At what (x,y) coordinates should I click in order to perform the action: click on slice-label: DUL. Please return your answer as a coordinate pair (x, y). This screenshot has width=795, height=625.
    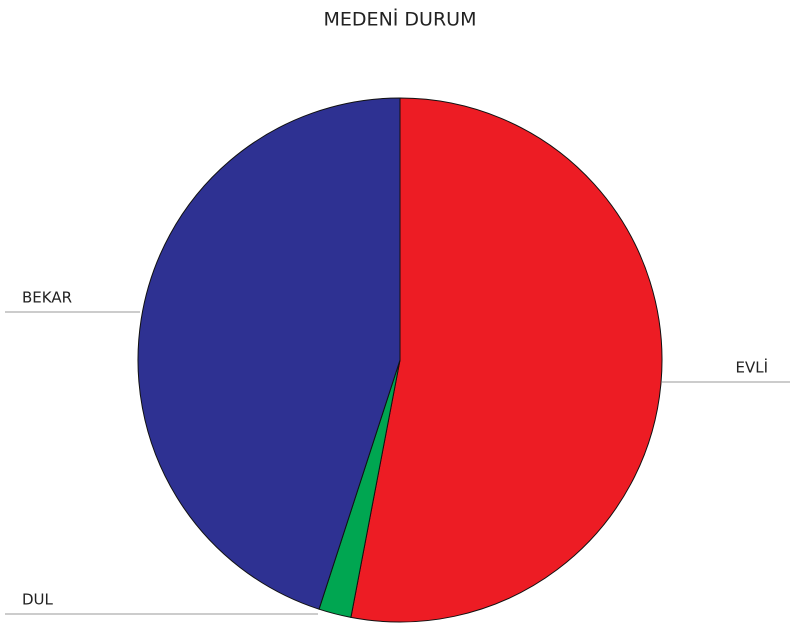
    Looking at the image, I should click on (38, 600).